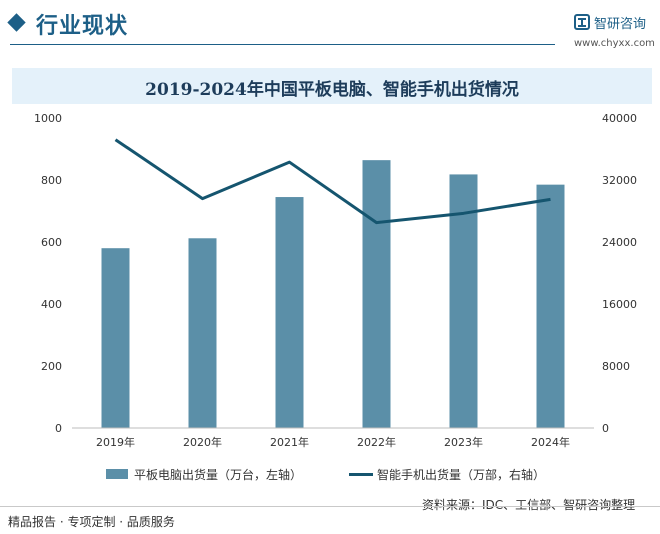  What do you see at coordinates (48, 118) in the screenshot?
I see `left-tick-label: 1000` at bounding box center [48, 118].